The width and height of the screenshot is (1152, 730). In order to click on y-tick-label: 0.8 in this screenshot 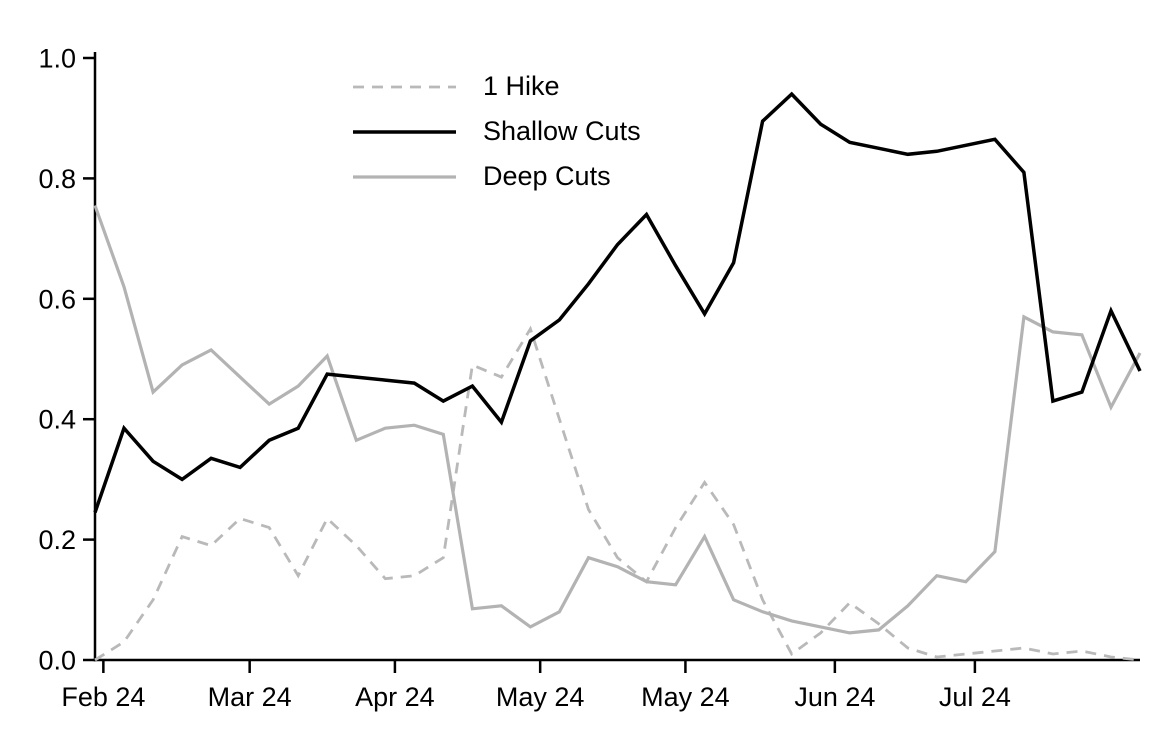, I will do `click(57, 179)`.